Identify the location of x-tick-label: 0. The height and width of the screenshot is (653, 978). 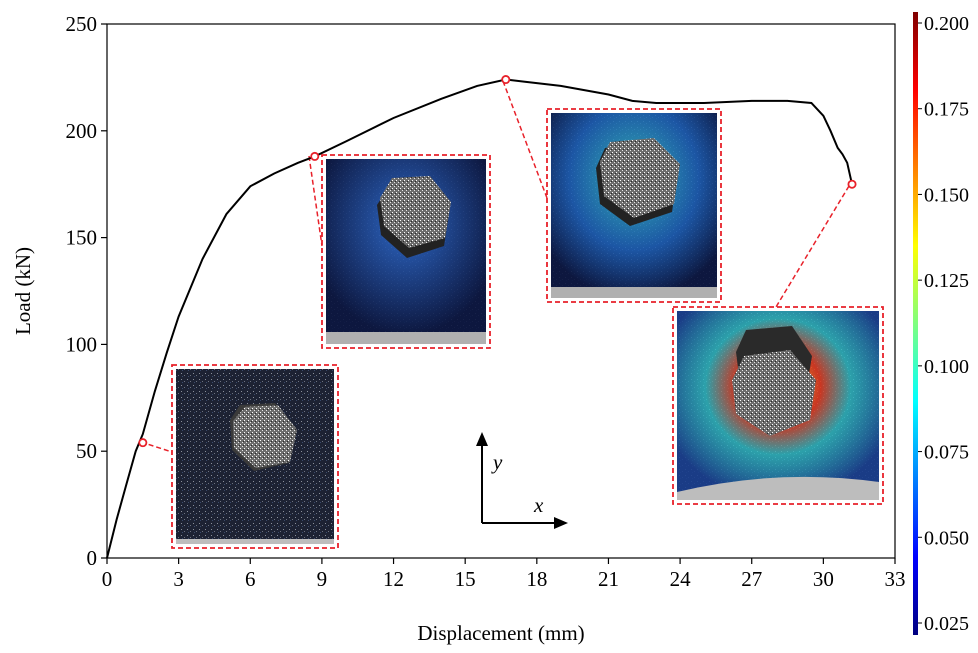
(107, 579).